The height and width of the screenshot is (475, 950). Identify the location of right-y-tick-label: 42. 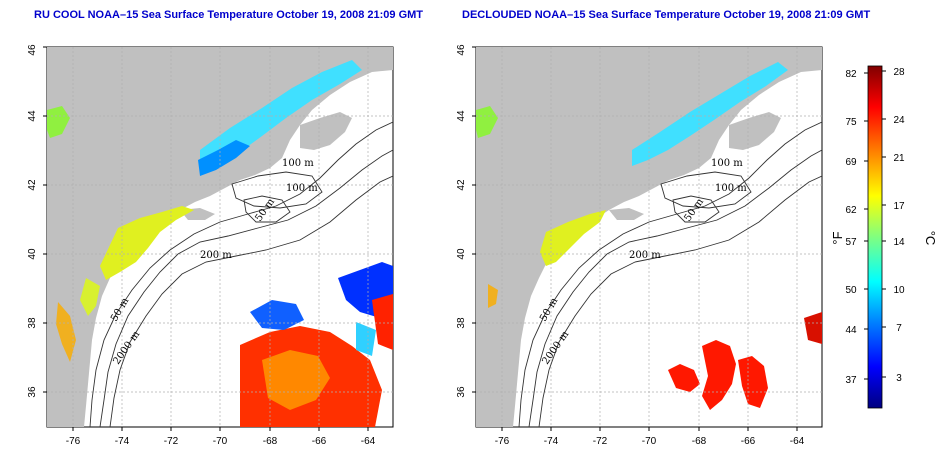
(461, 185).